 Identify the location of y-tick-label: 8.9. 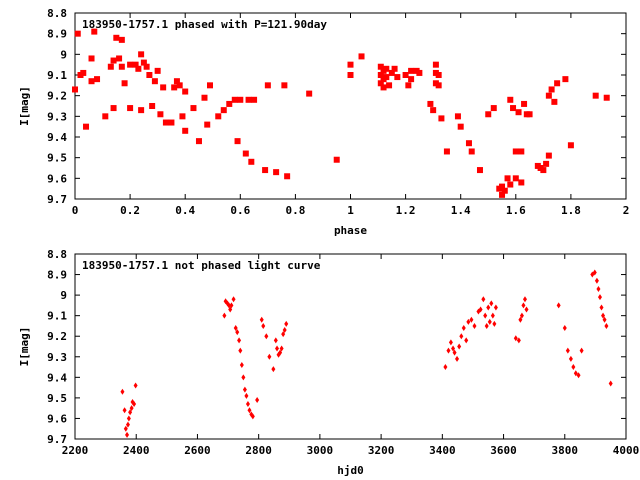
(57, 275).